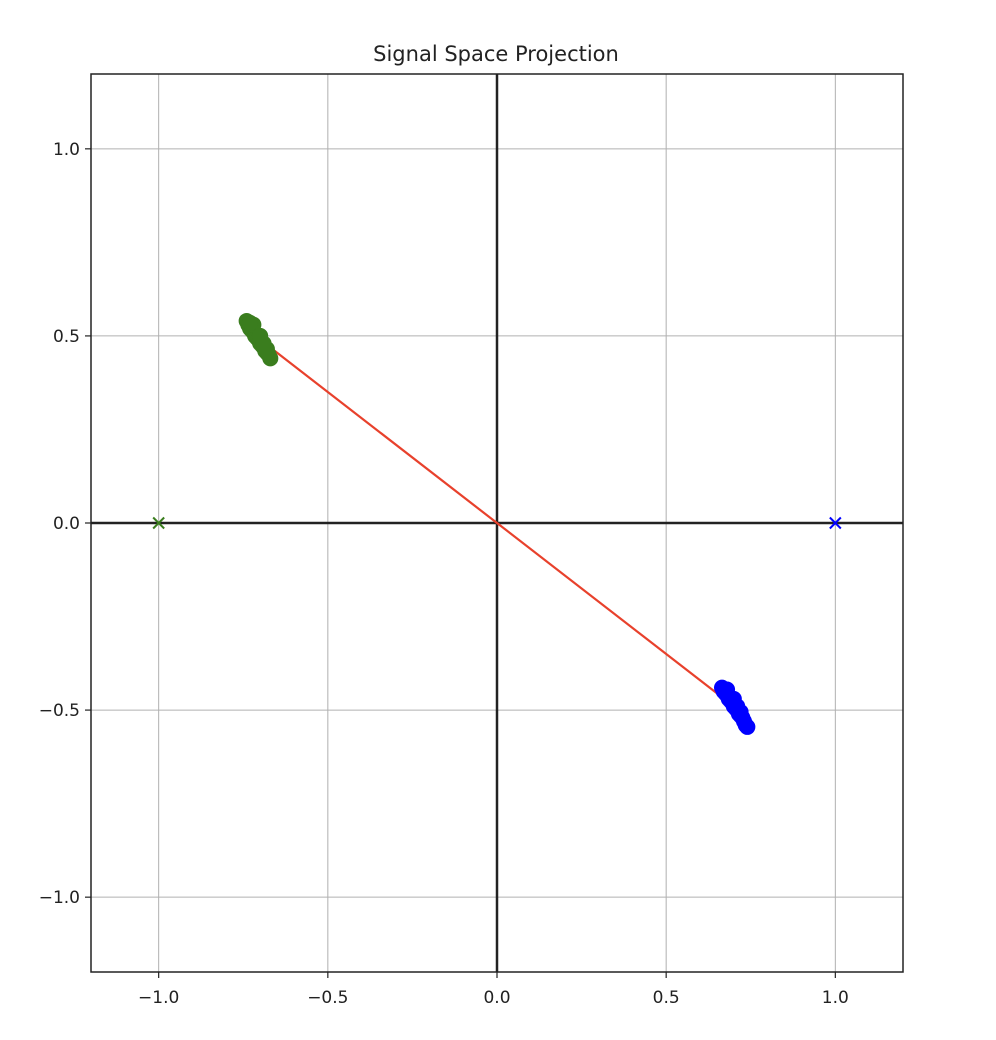 This screenshot has width=996, height=1040. I want to click on chart-title: Signal Space Projection, so click(496, 54).